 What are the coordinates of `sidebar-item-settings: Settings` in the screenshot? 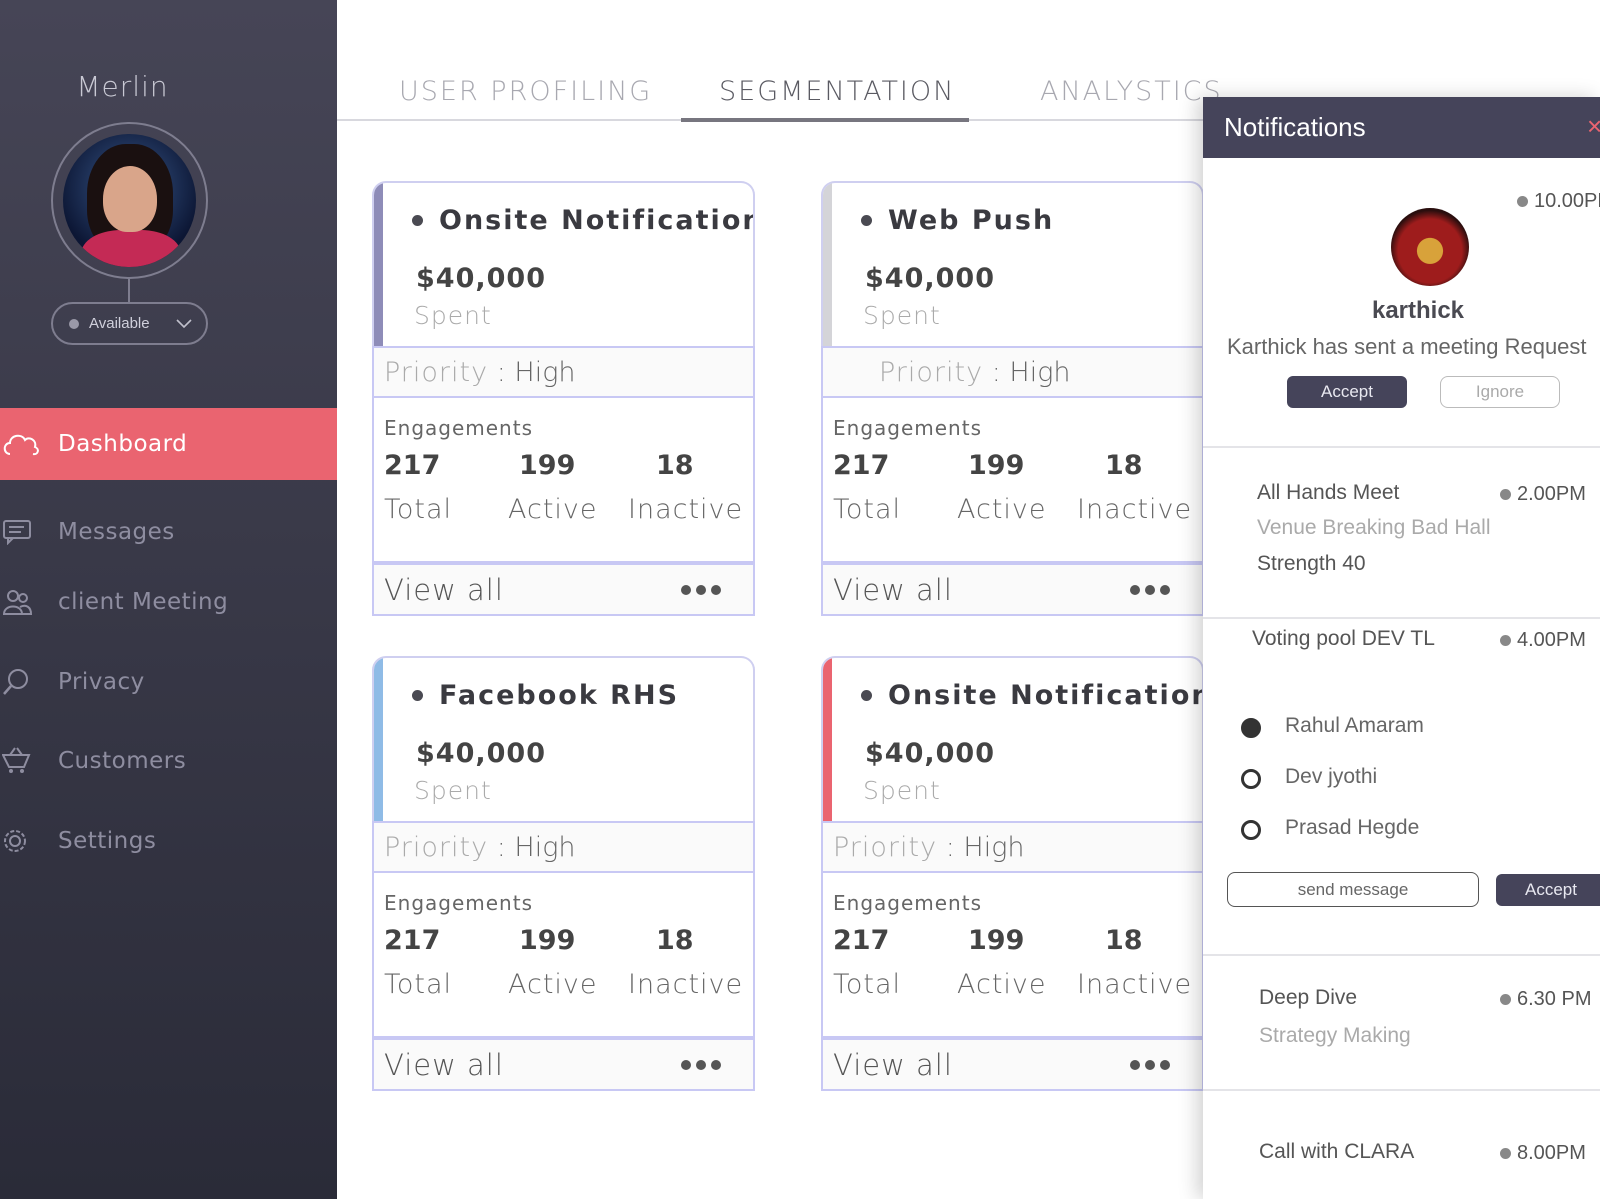 It's located at (168, 841).